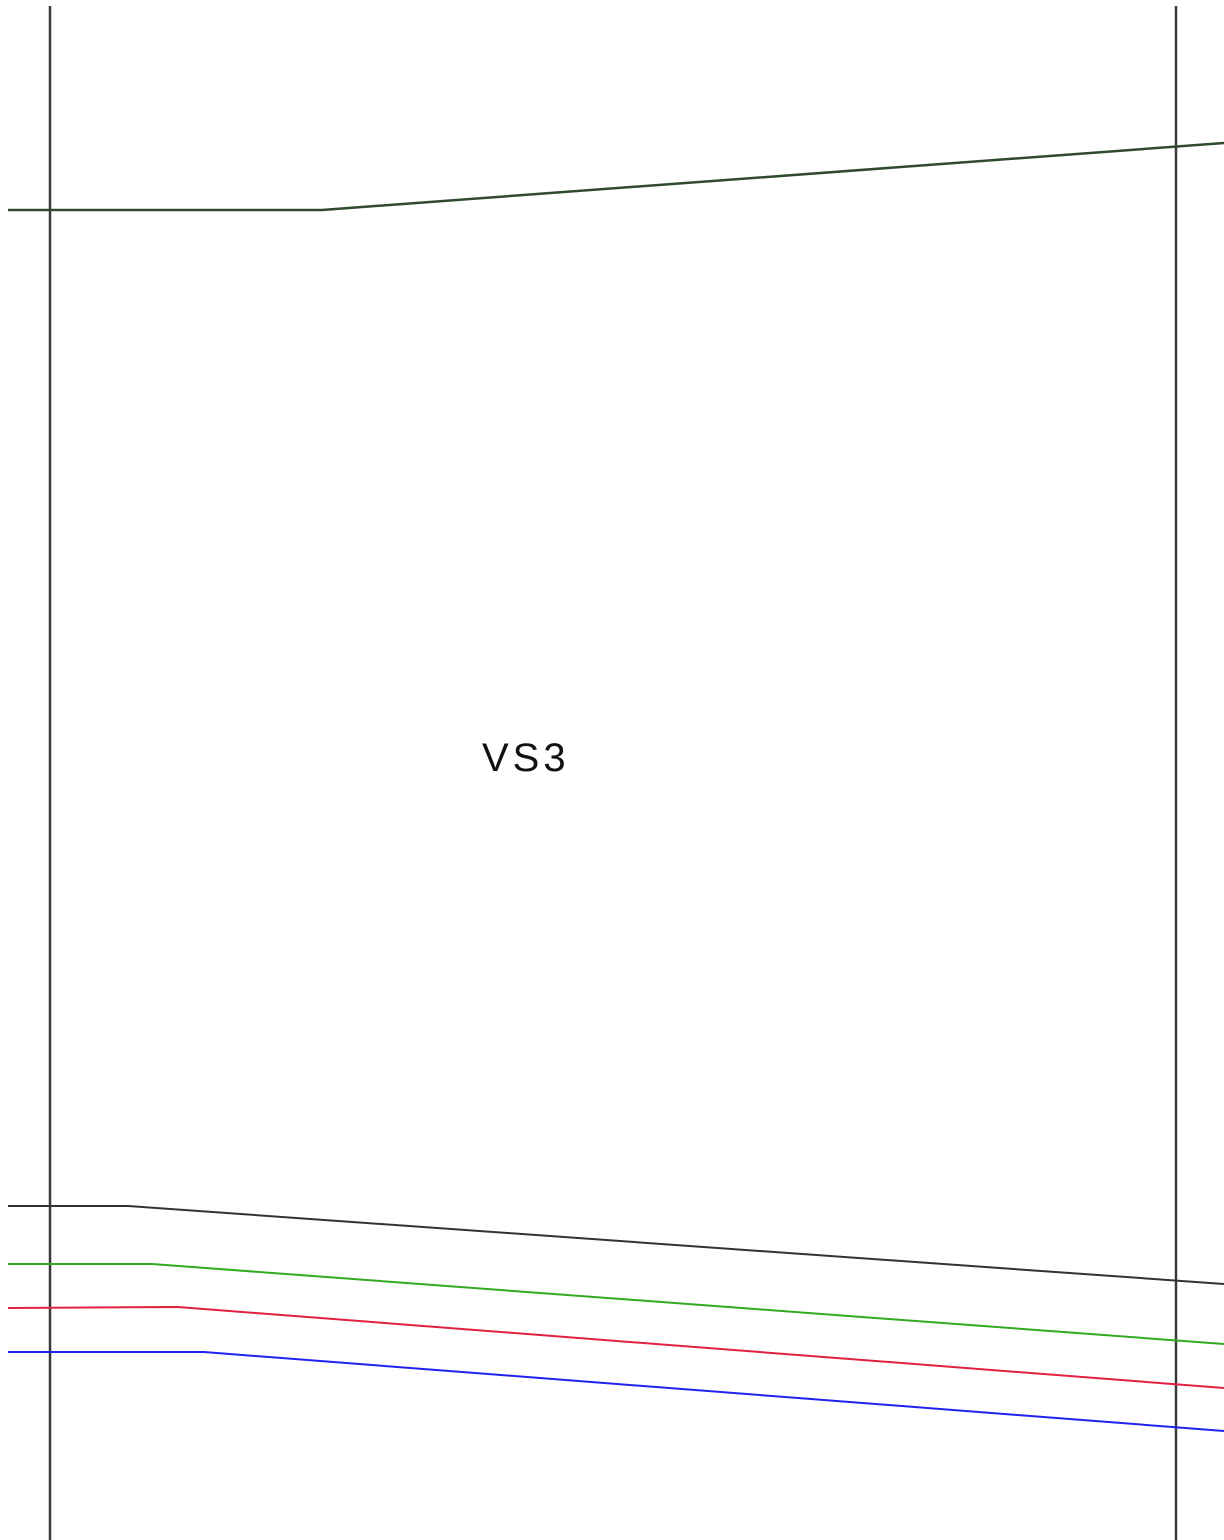 This screenshot has width=1224, height=1540. Describe the element at coordinates (526, 758) in the screenshot. I see `zone-label: VS3` at that location.